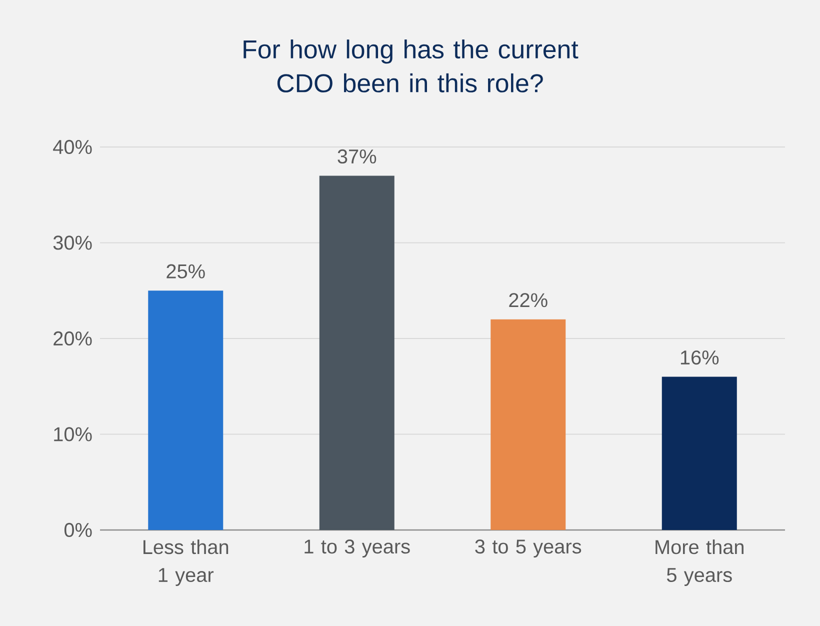  Describe the element at coordinates (411, 66) in the screenshot. I see `chart-title: For how long has the current CDO been in this role?` at that location.